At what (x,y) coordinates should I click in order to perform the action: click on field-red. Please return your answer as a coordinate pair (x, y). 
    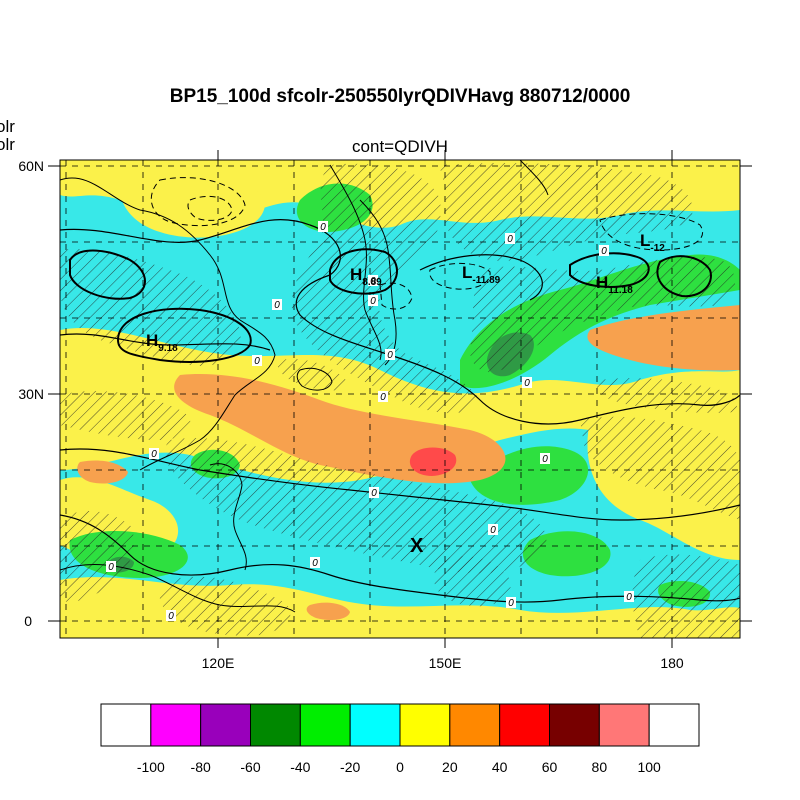
    Looking at the image, I should click on (433, 461).